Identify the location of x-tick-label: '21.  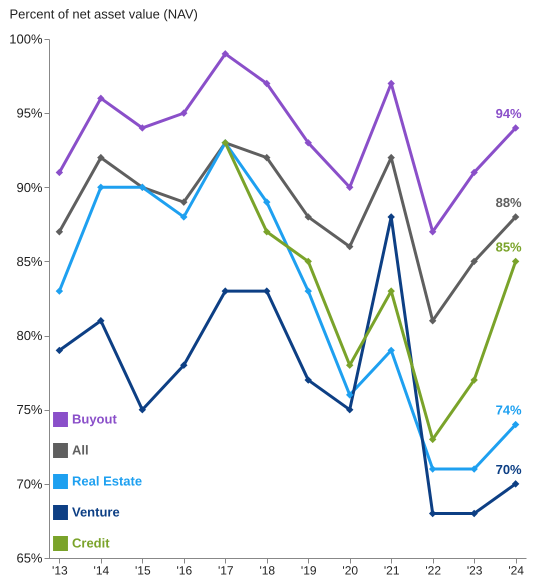
(392, 571).